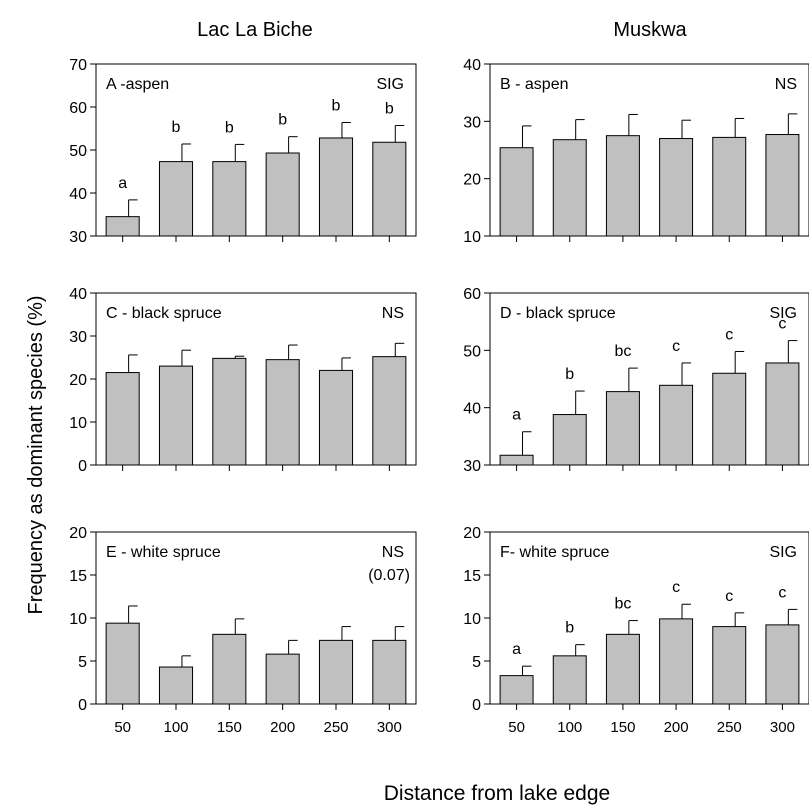  I want to click on significance-note: (0.07), so click(389, 575).